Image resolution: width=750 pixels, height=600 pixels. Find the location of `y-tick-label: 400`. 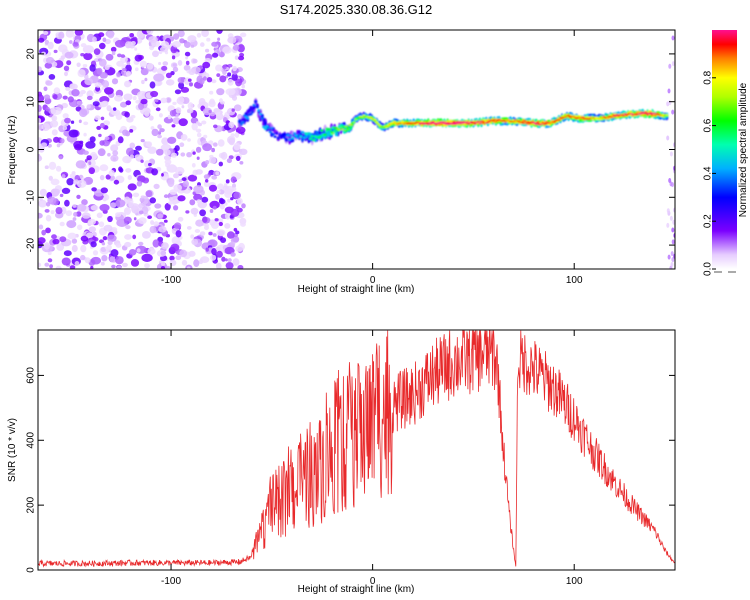

y-tick-label: 400 is located at coordinates (31, 439).